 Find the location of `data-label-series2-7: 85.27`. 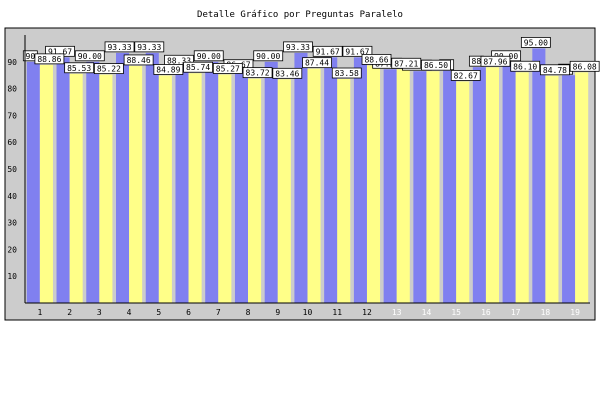

data-label-series2-7: 85.27 is located at coordinates (228, 68).